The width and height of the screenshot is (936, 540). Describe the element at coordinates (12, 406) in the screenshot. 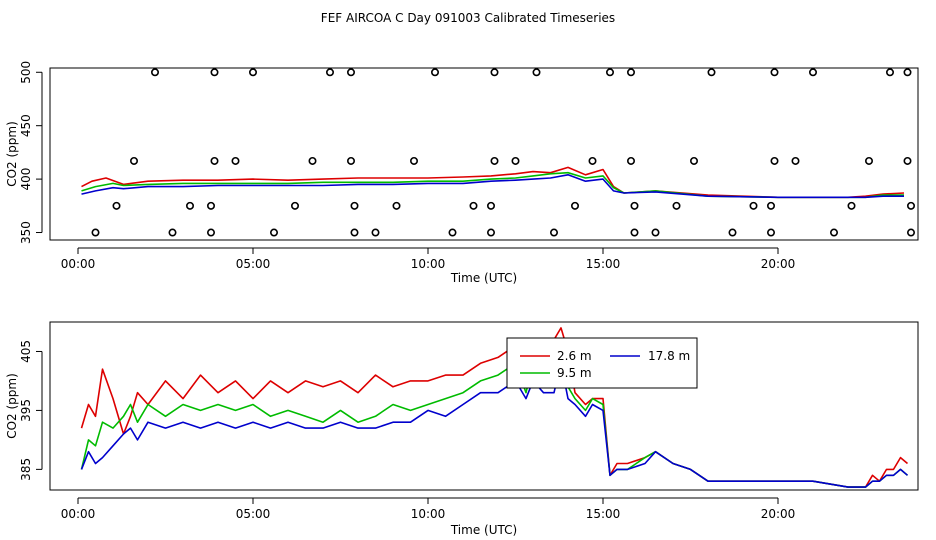

I see `bottom-y-axis-label: CO2 (ppm)` at that location.